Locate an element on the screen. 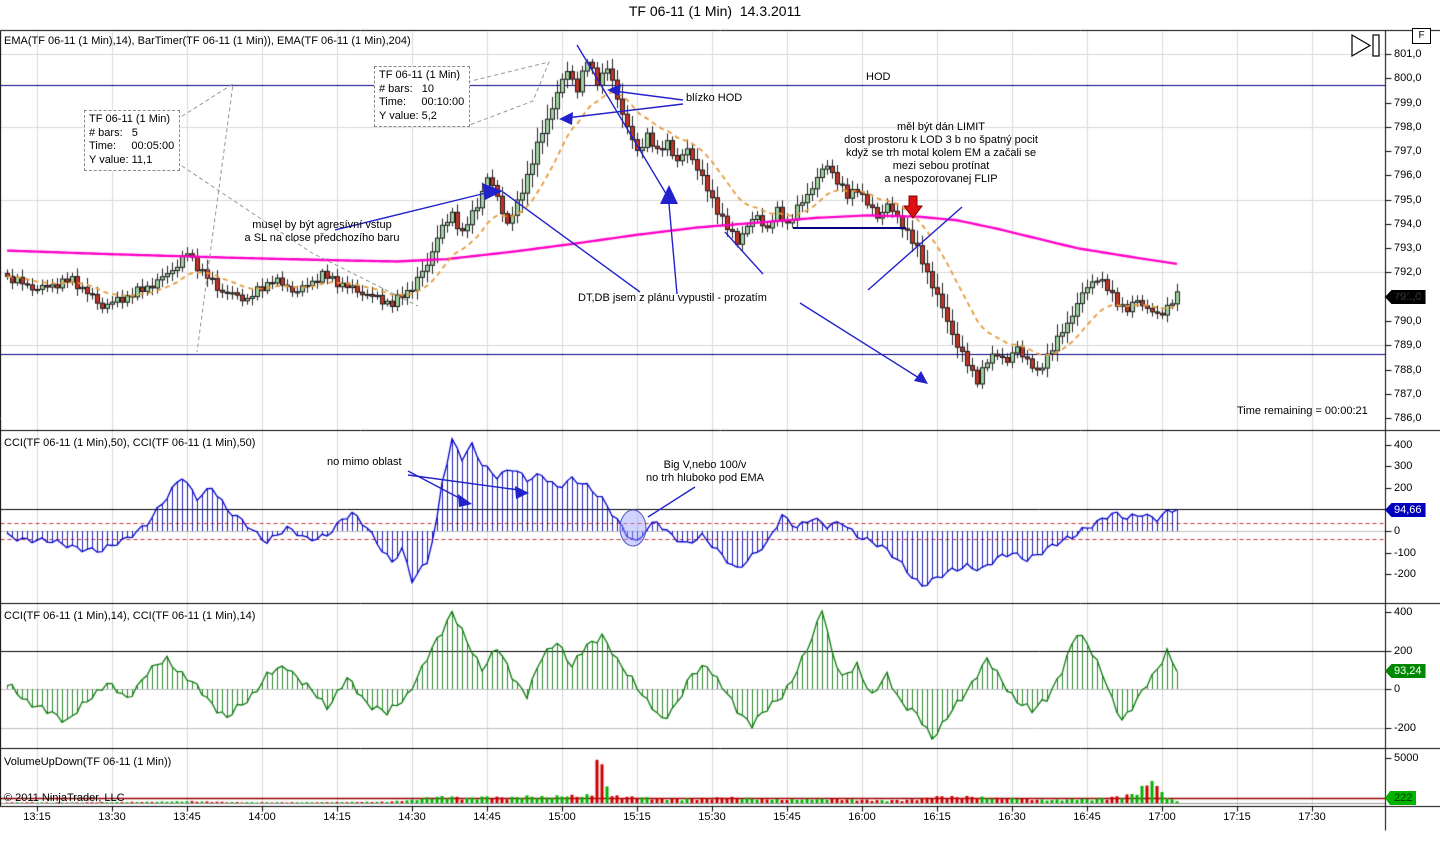 The height and width of the screenshot is (850, 1440). annotation-dtdb: DT,DB jsem z plánu vypustil - prozatím is located at coordinates (672, 298).